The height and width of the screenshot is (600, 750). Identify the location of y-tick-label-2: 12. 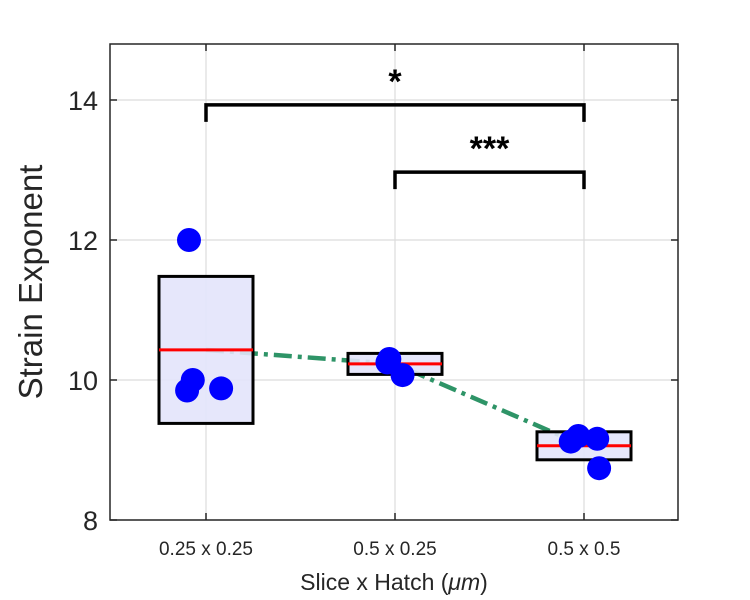
(83, 241).